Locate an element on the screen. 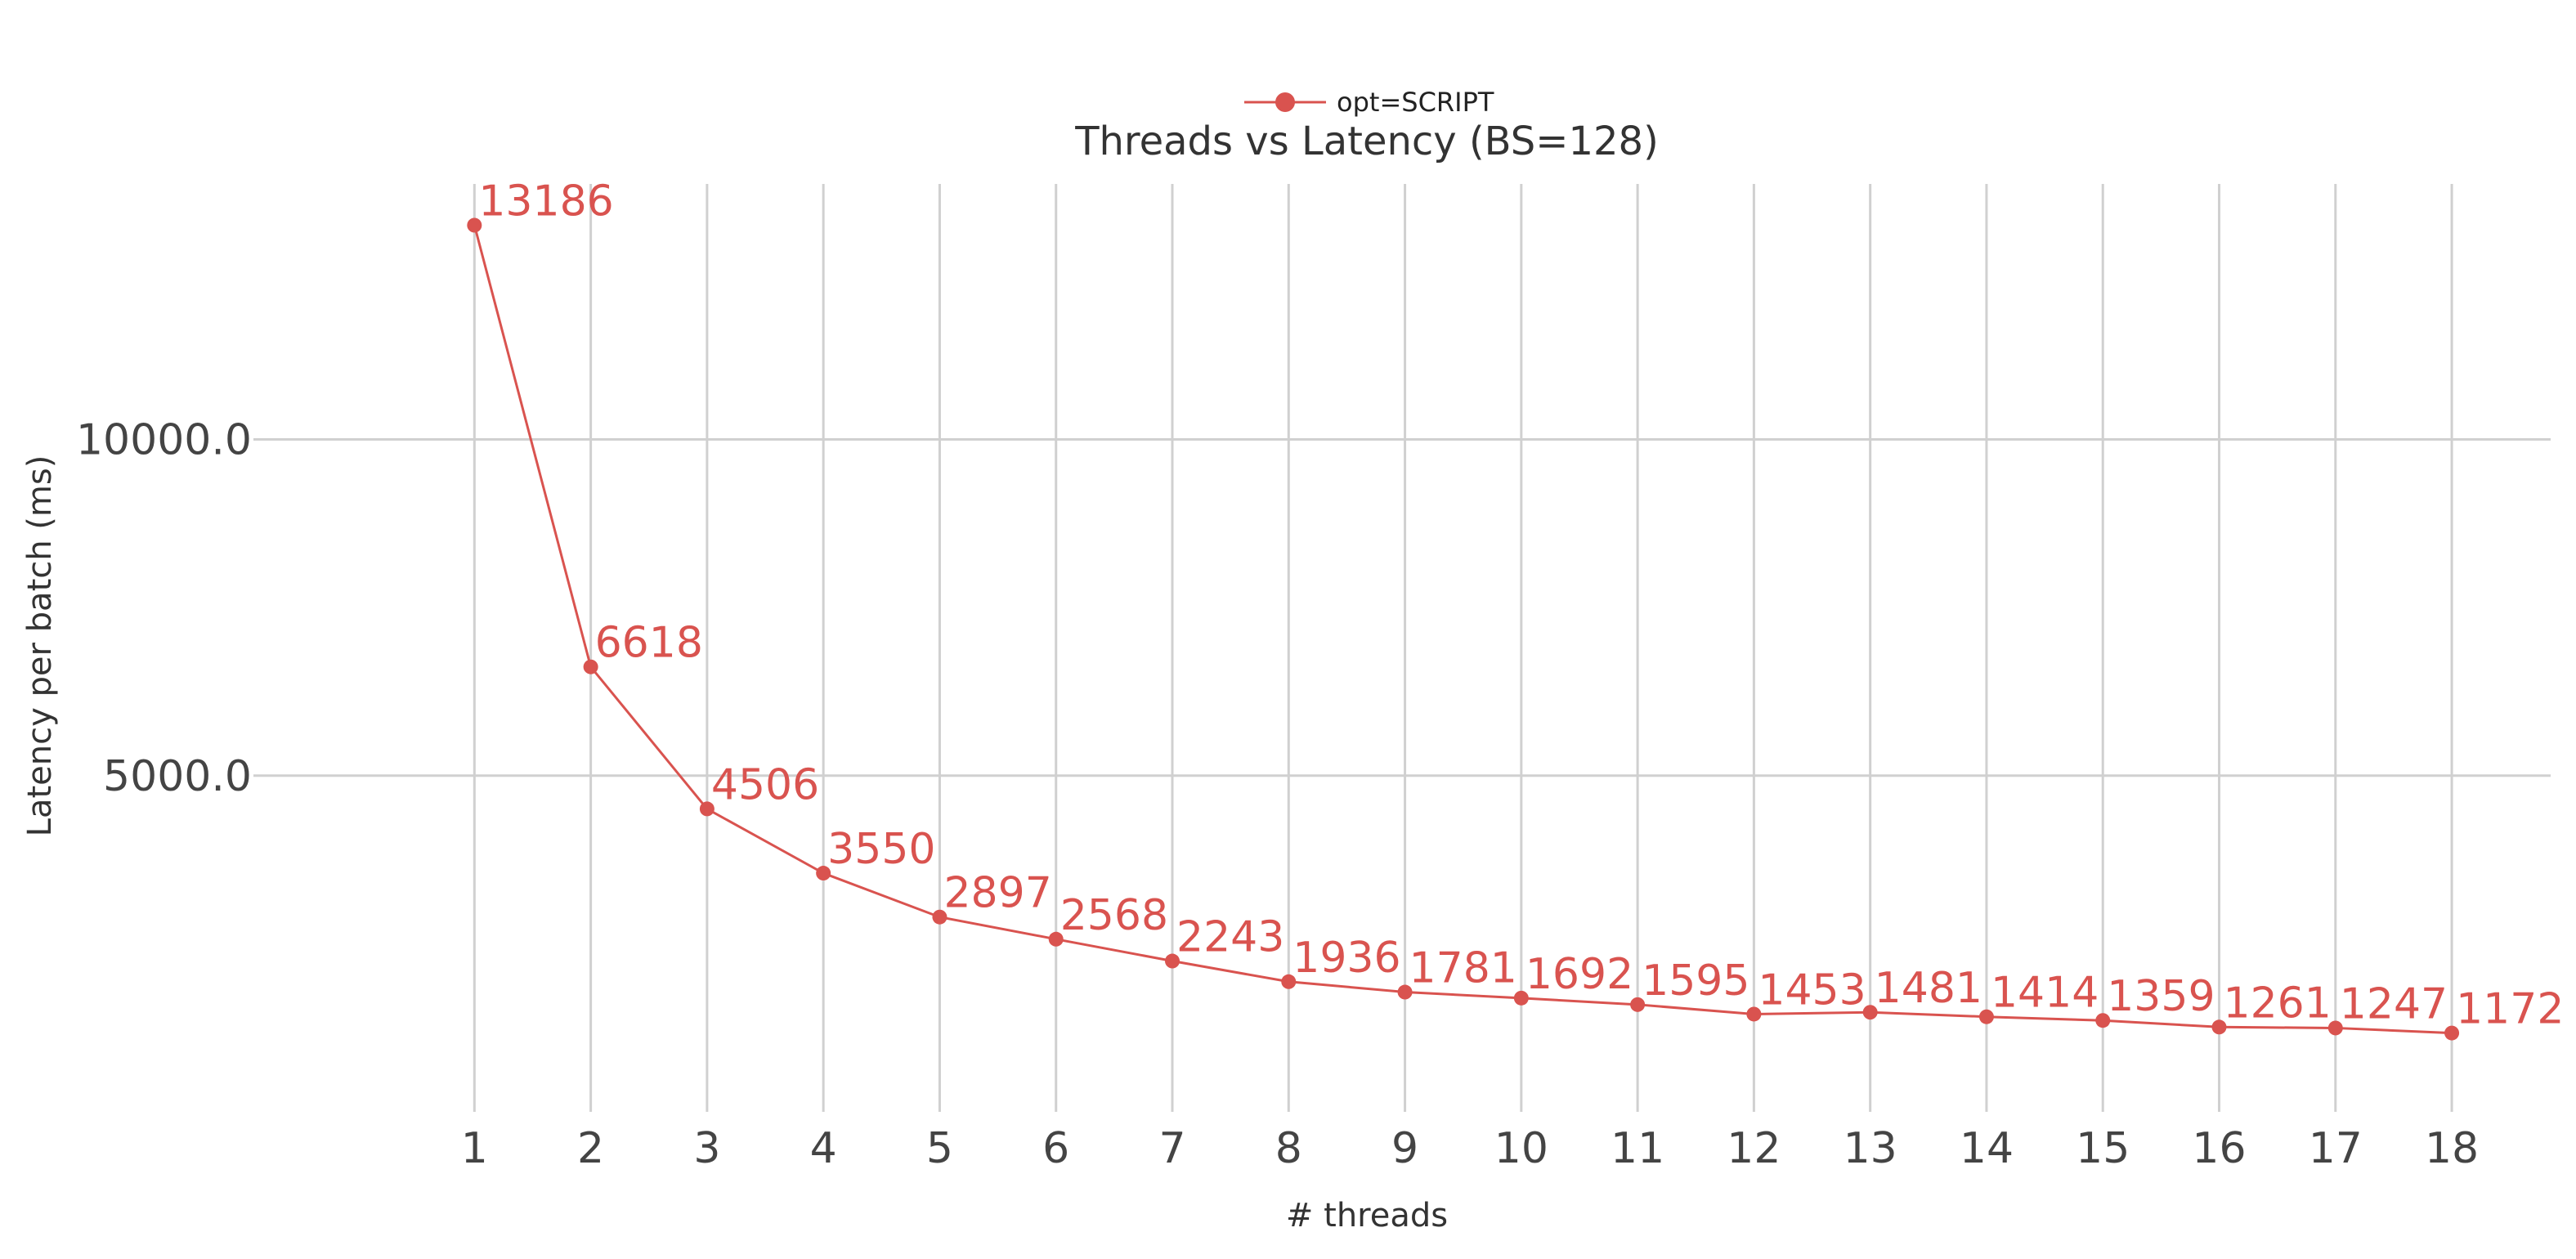  data-label: 2568 is located at coordinates (1114, 915).